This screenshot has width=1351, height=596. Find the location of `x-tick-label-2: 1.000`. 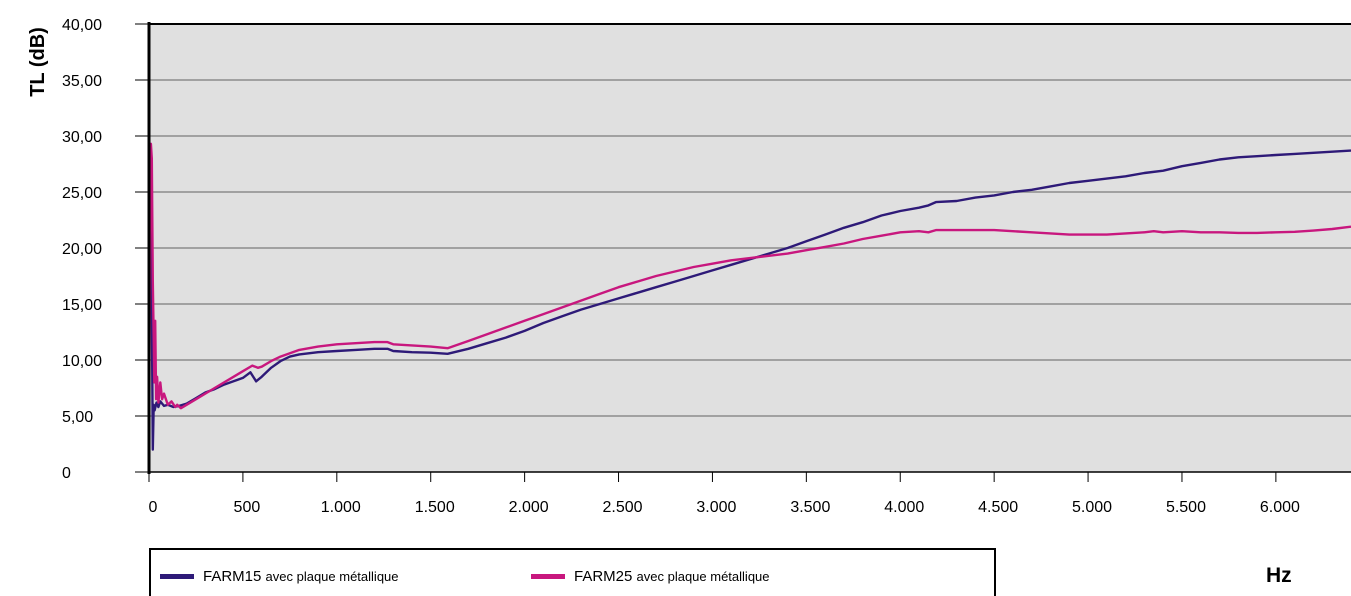

x-tick-label-2: 1.000 is located at coordinates (341, 507).